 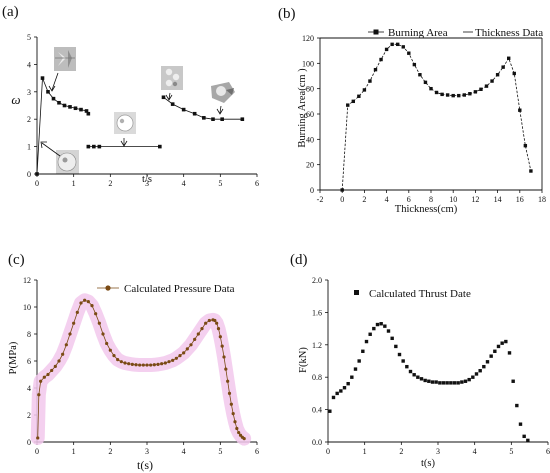 I want to click on panel-b-y-tick-label: 60, so click(x=310, y=114).